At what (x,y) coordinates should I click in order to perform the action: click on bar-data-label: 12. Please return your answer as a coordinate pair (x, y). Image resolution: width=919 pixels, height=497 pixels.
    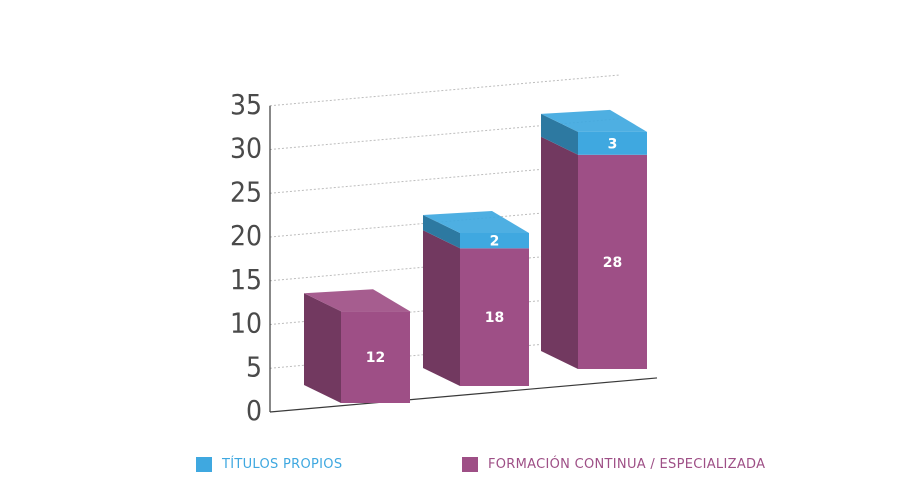
    Looking at the image, I should click on (375, 358).